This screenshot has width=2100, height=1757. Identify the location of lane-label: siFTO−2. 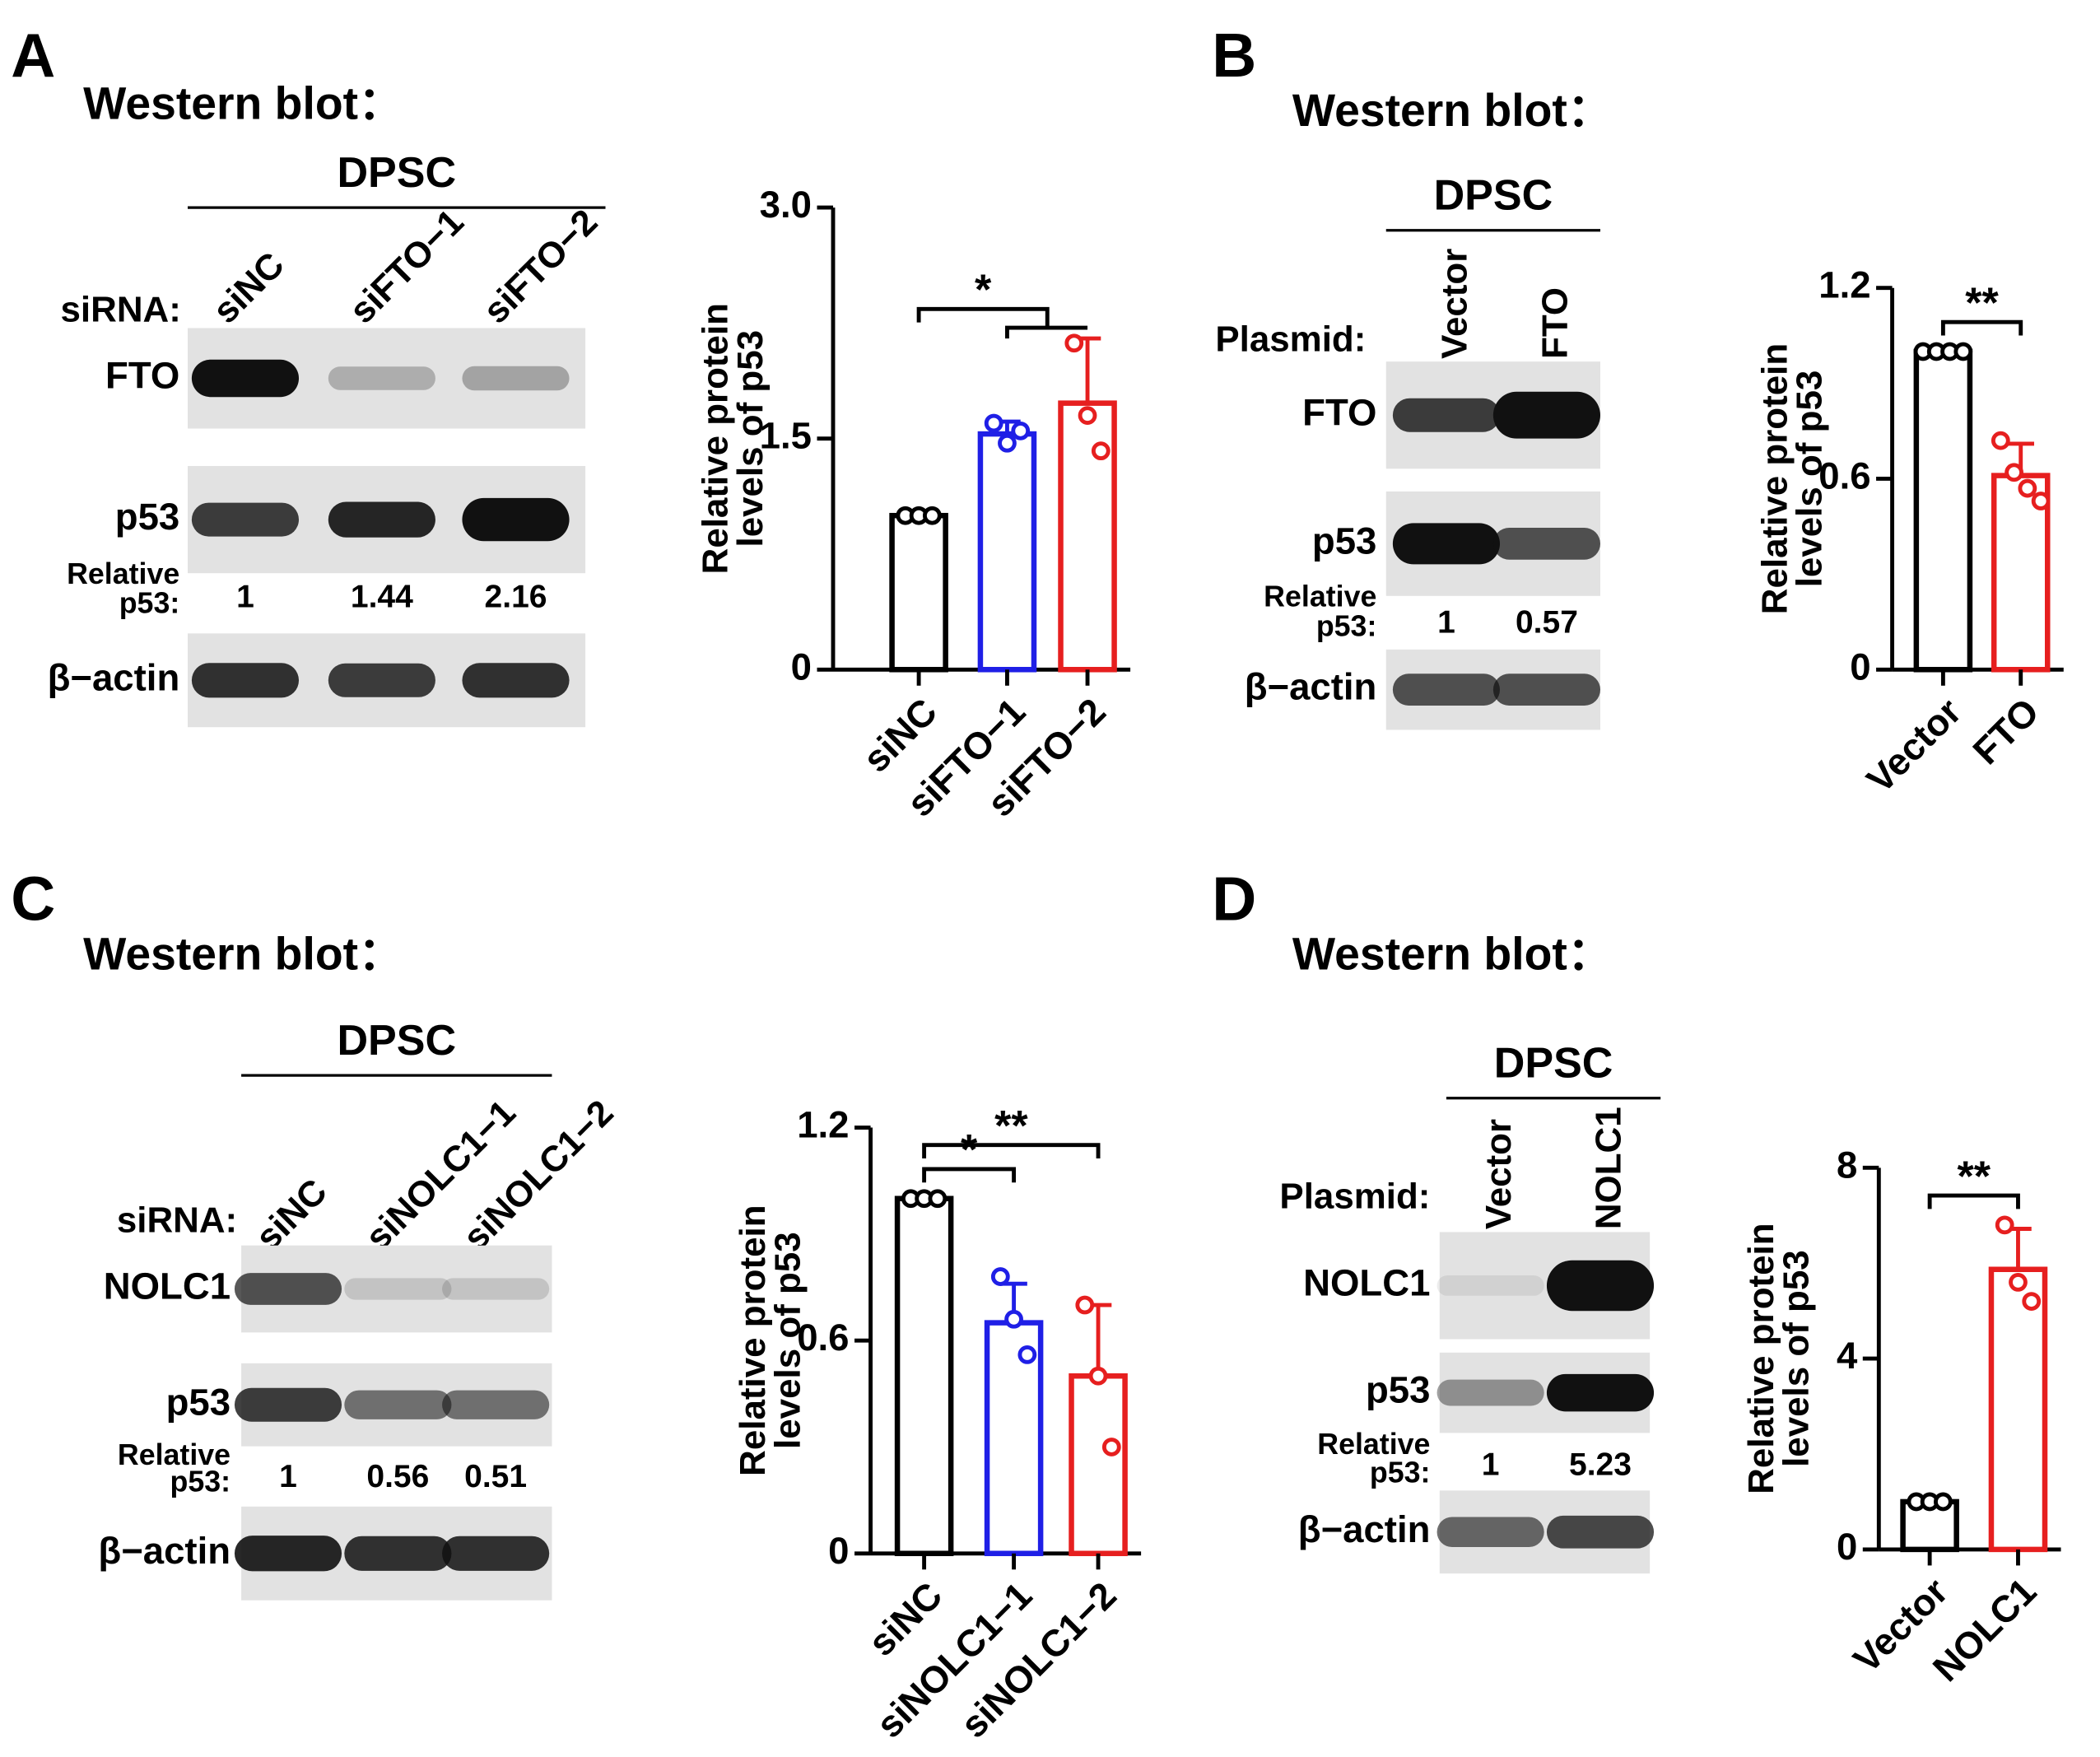
(540, 266).